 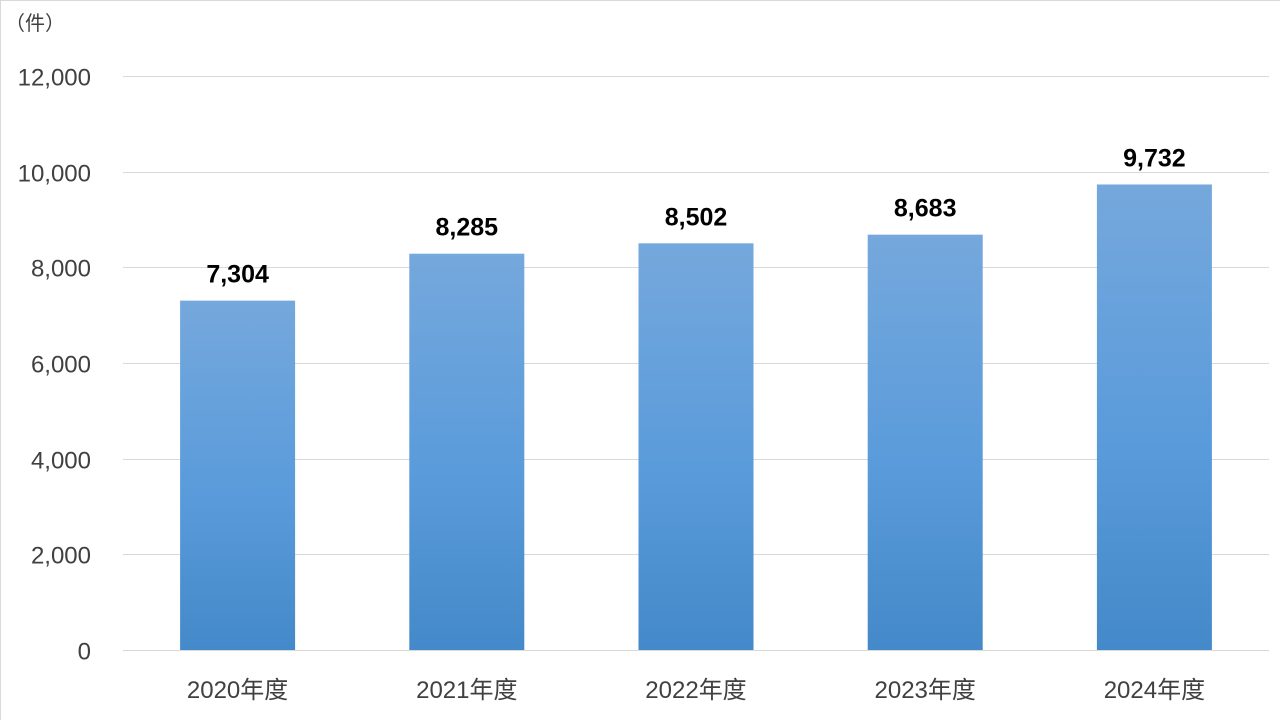 I want to click on x-tick-label: 2023年度, so click(x=925, y=690).